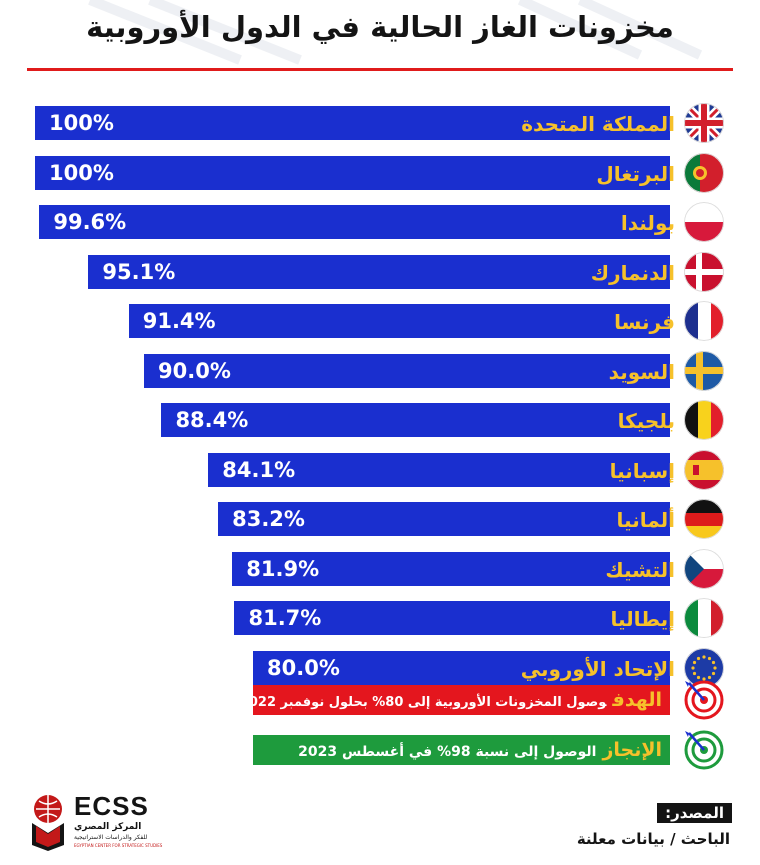 The image size is (760, 865). What do you see at coordinates (303, 667) in the screenshot?
I see `bar-value-label: 80.0%` at bounding box center [303, 667].